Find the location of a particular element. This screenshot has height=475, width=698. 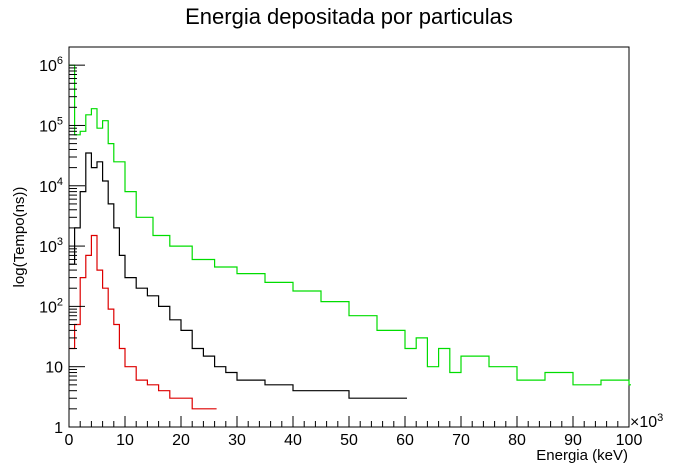

x-tick-label: 80 is located at coordinates (517, 440).